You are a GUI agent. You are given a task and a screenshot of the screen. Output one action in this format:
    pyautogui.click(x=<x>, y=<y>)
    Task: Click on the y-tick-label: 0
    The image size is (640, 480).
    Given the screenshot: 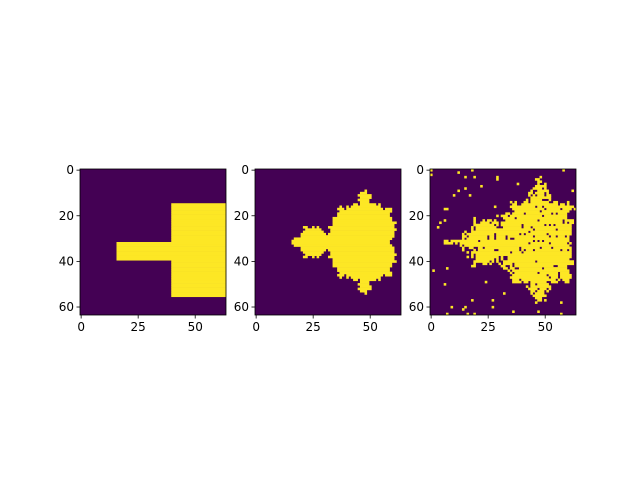 What is the action you would take?
    pyautogui.click(x=70, y=170)
    